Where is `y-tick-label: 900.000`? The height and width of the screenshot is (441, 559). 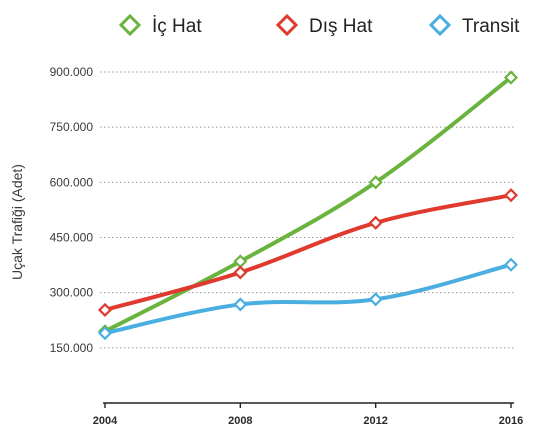
y-tick-label: 900.000 is located at coordinates (72, 72).